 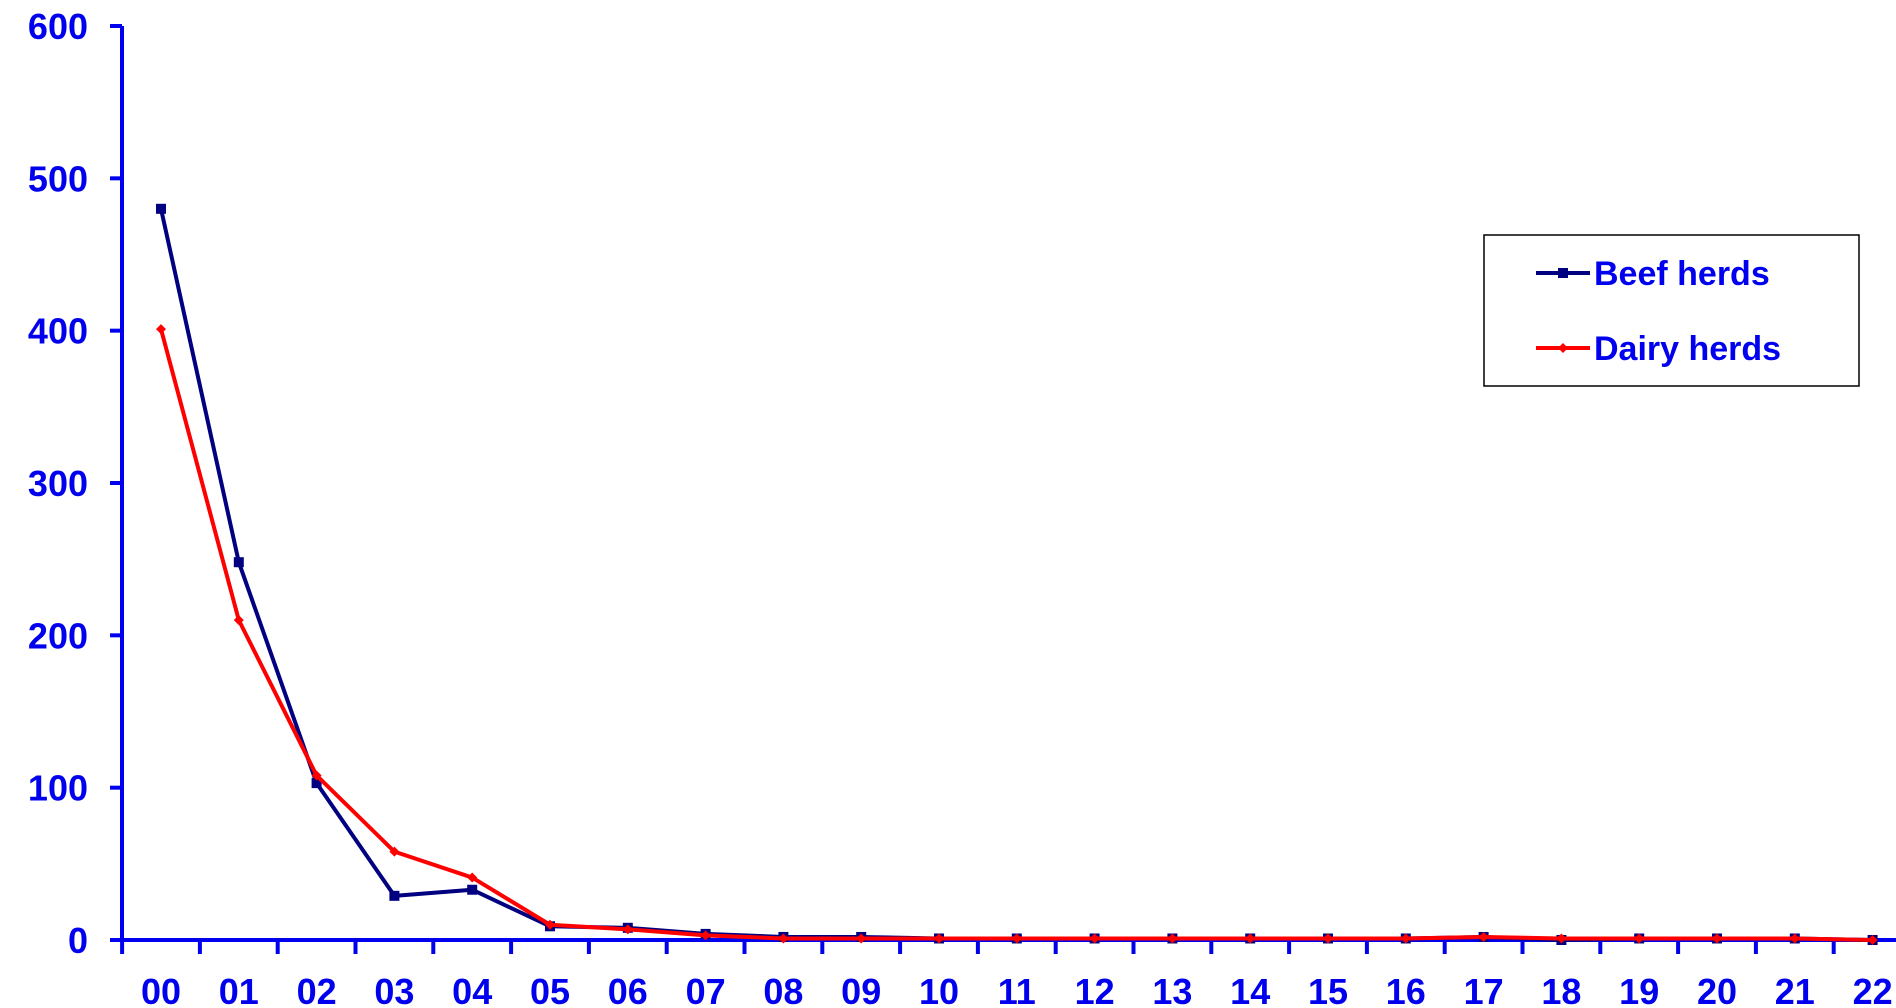 I want to click on x-tick-label: 18, so click(x=1561, y=989).